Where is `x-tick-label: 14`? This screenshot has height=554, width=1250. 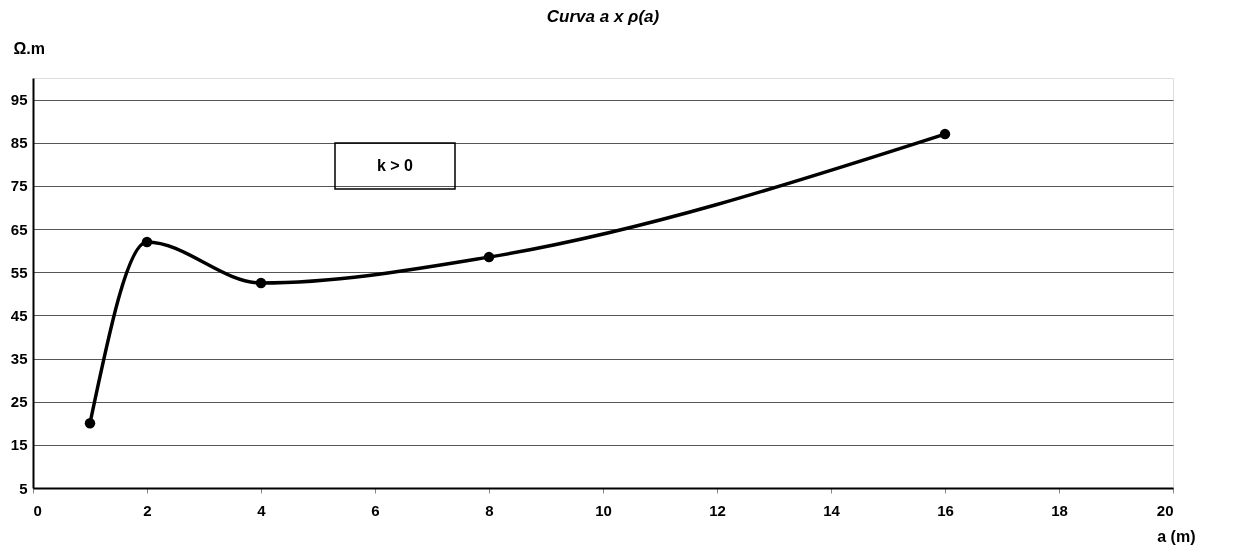 x-tick-label: 14 is located at coordinates (832, 510).